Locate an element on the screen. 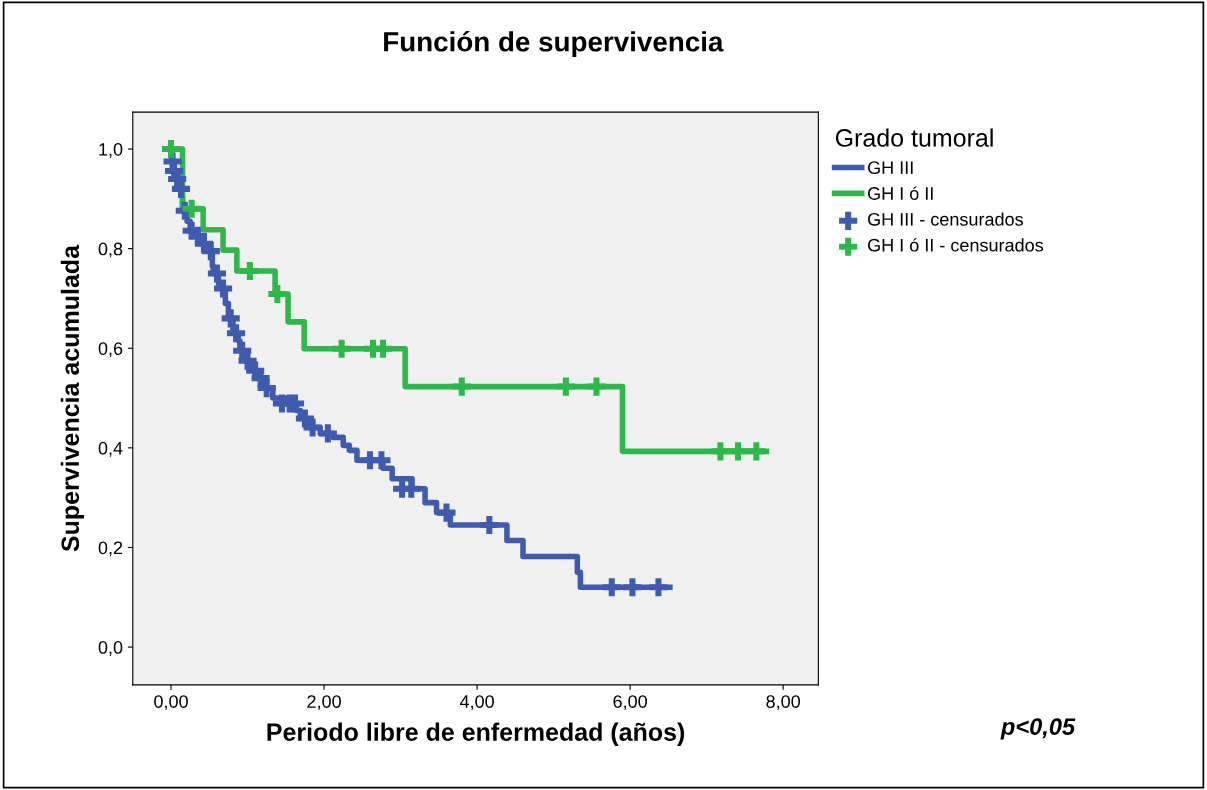 The image size is (1207, 790). legend-label: GH I ó II is located at coordinates (900, 193).